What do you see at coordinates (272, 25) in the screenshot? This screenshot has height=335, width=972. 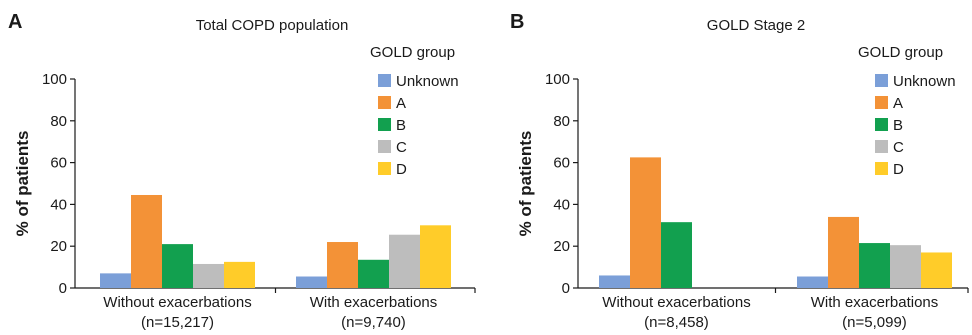 I see `chart-title: Total COPD population` at bounding box center [272, 25].